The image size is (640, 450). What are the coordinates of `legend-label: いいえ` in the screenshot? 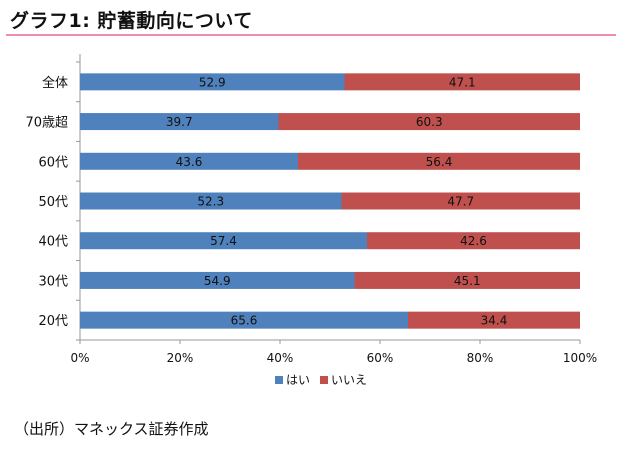 It's located at (349, 380).